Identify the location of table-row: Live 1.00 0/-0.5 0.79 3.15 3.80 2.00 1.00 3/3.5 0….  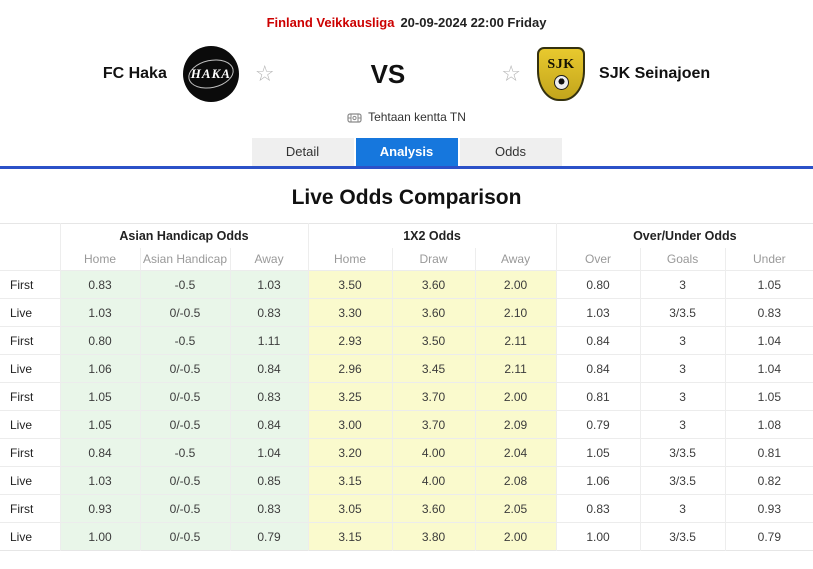
(406, 536).